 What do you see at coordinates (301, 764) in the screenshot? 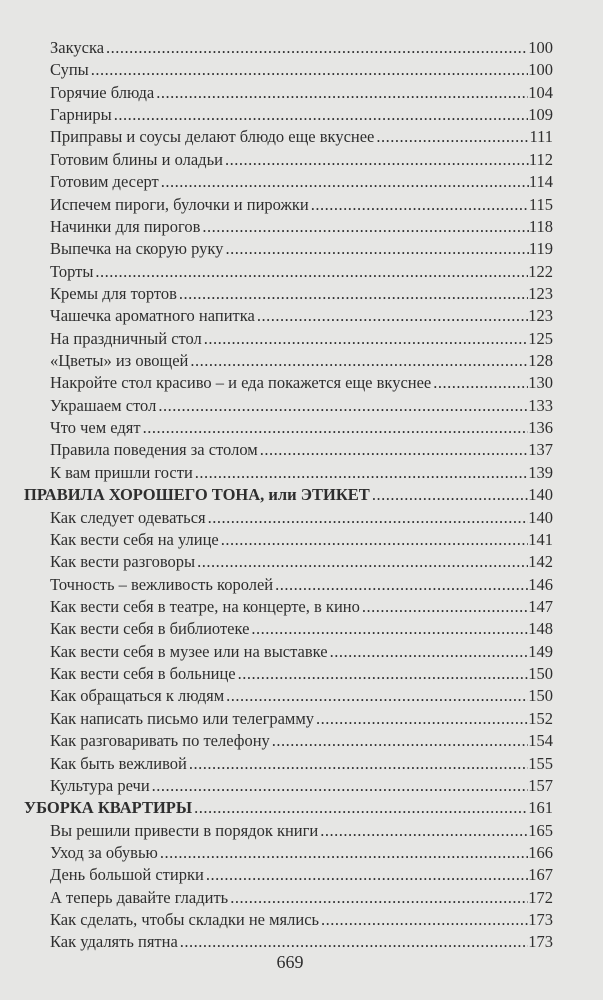
I see `toc-entry: Как быть вежливой 155` at bounding box center [301, 764].